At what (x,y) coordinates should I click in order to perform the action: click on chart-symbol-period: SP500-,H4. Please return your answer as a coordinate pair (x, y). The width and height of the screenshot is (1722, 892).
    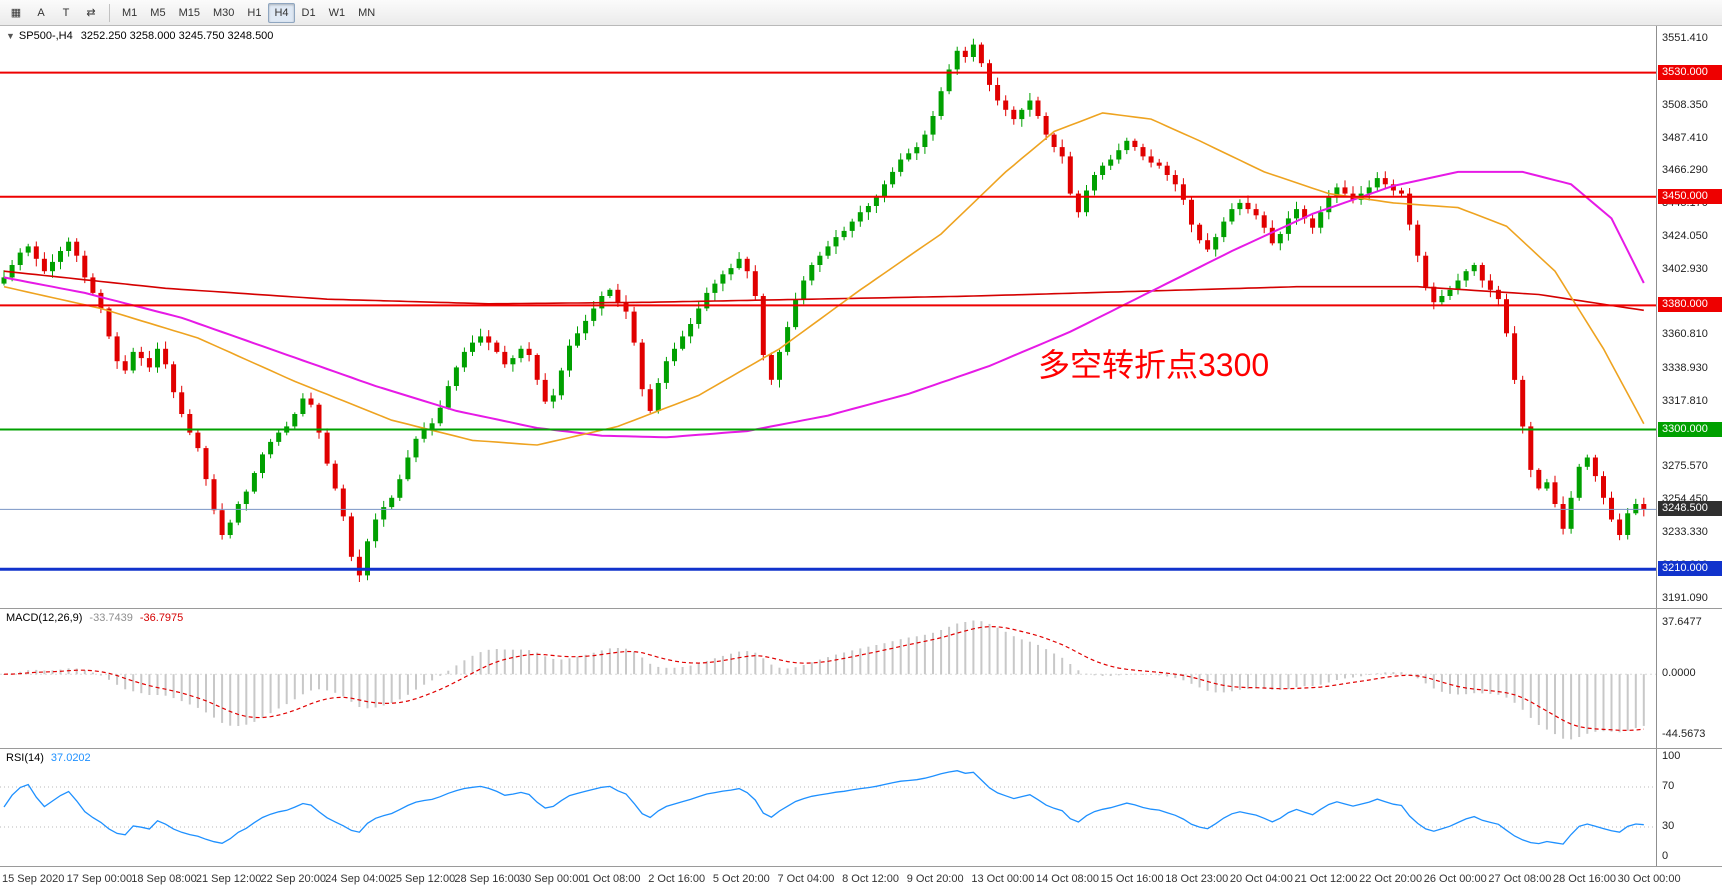
    Looking at the image, I should click on (45, 36).